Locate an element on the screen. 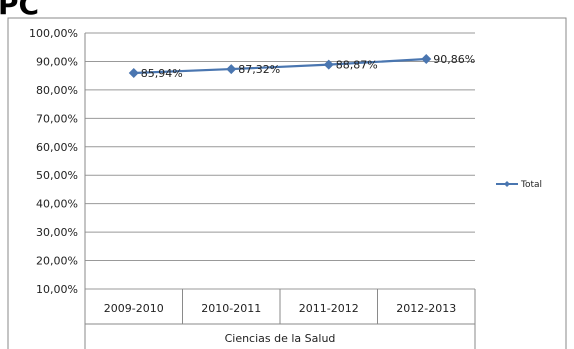  y-tick-label: 30,00% is located at coordinates (57, 232).